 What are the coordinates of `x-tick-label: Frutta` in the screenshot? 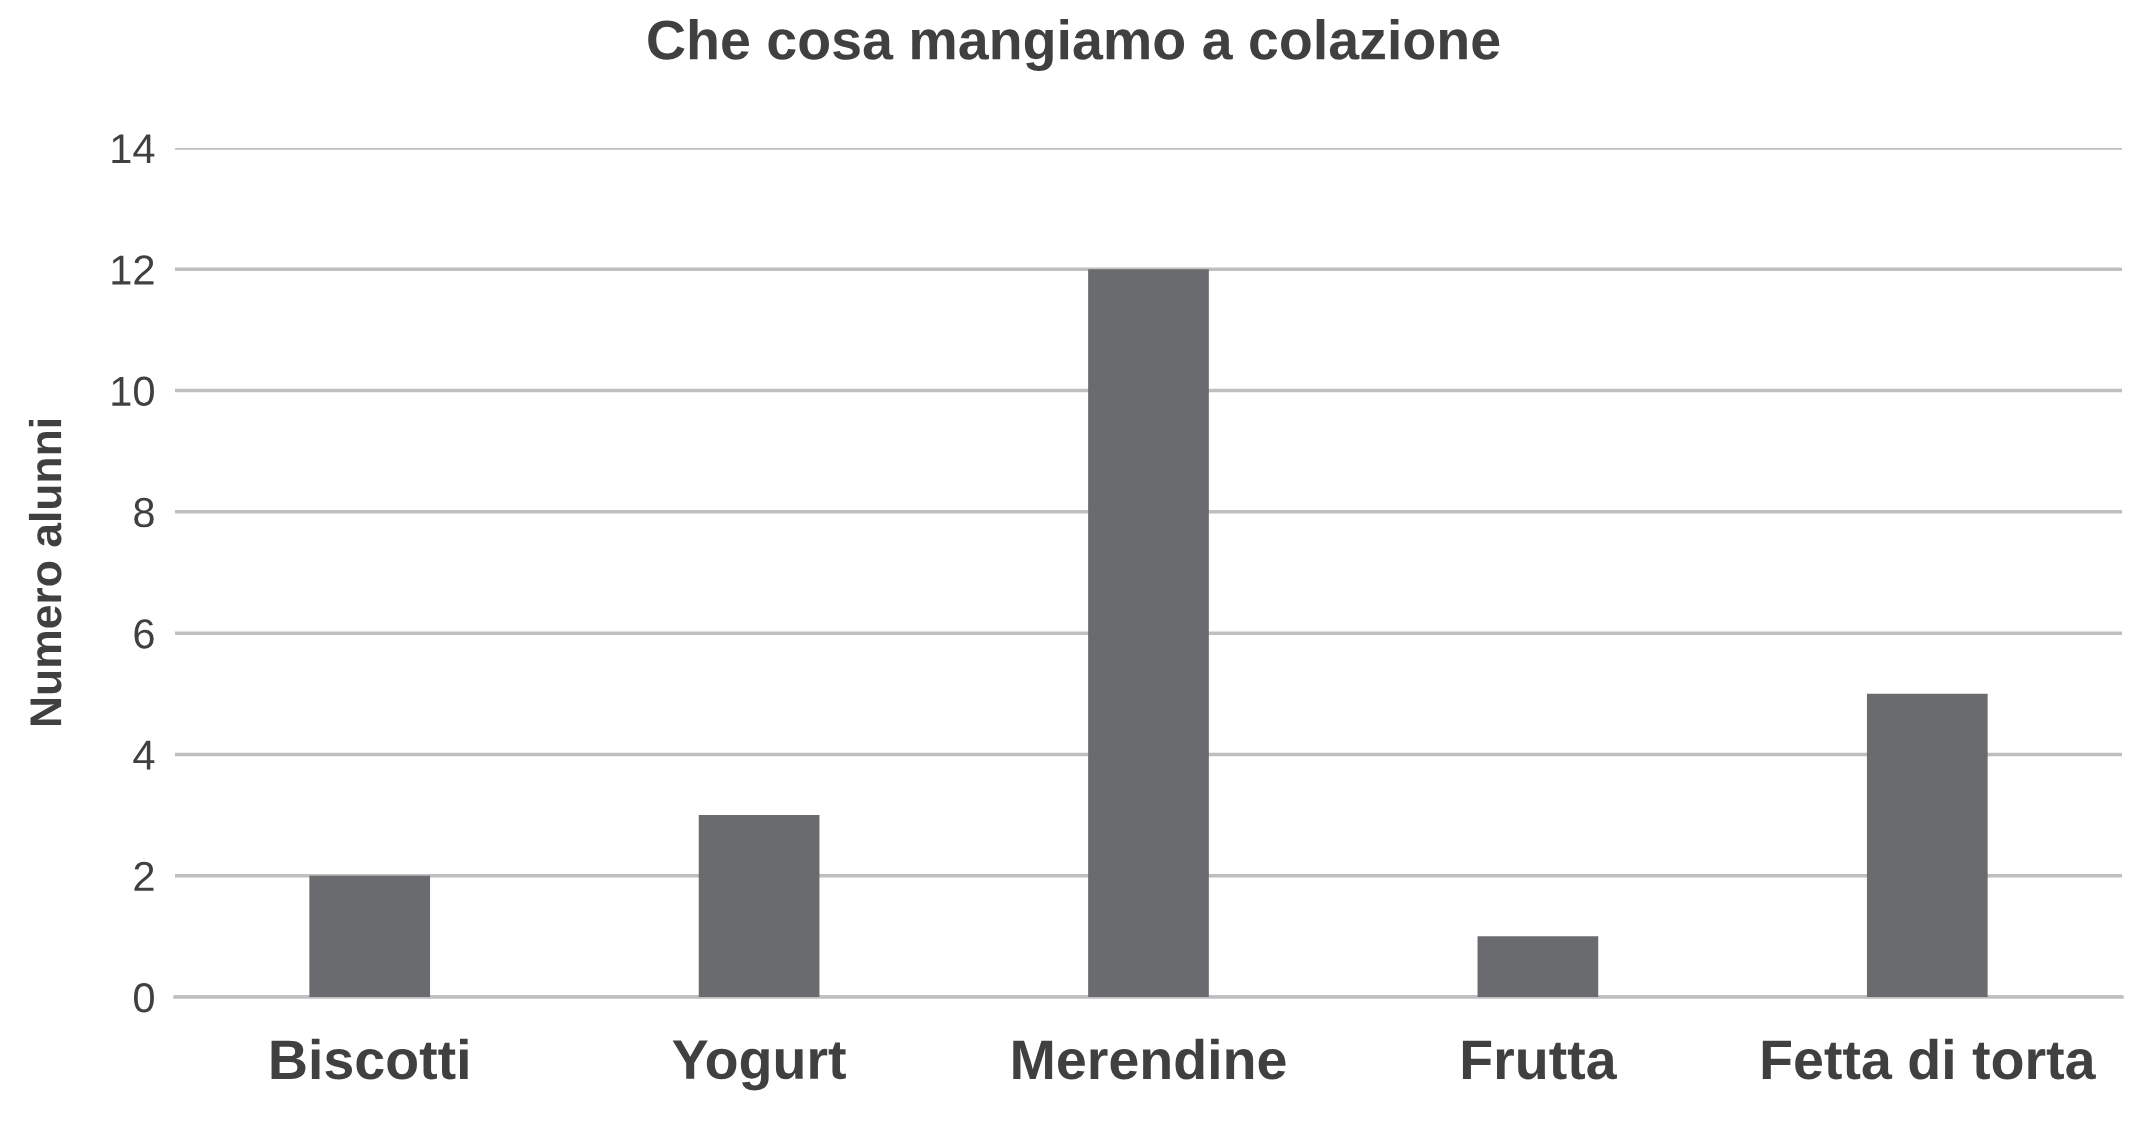 It's located at (1539, 1060).